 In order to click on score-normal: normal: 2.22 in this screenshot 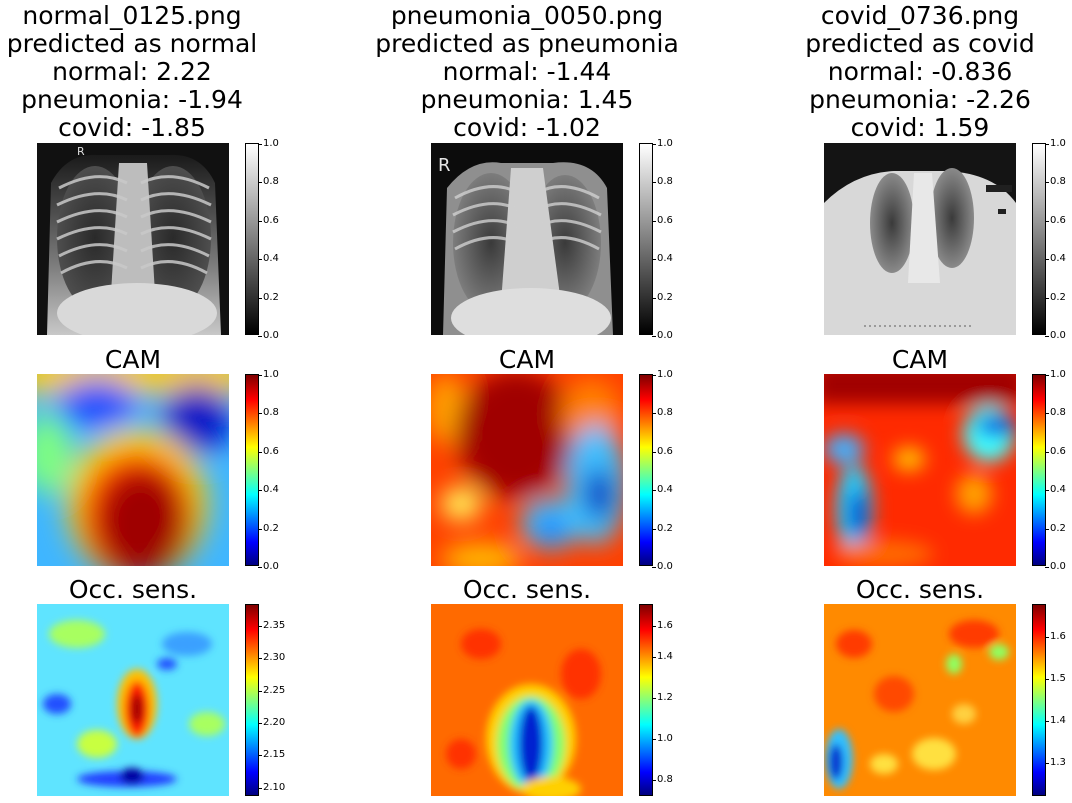, I will do `click(132, 71)`.